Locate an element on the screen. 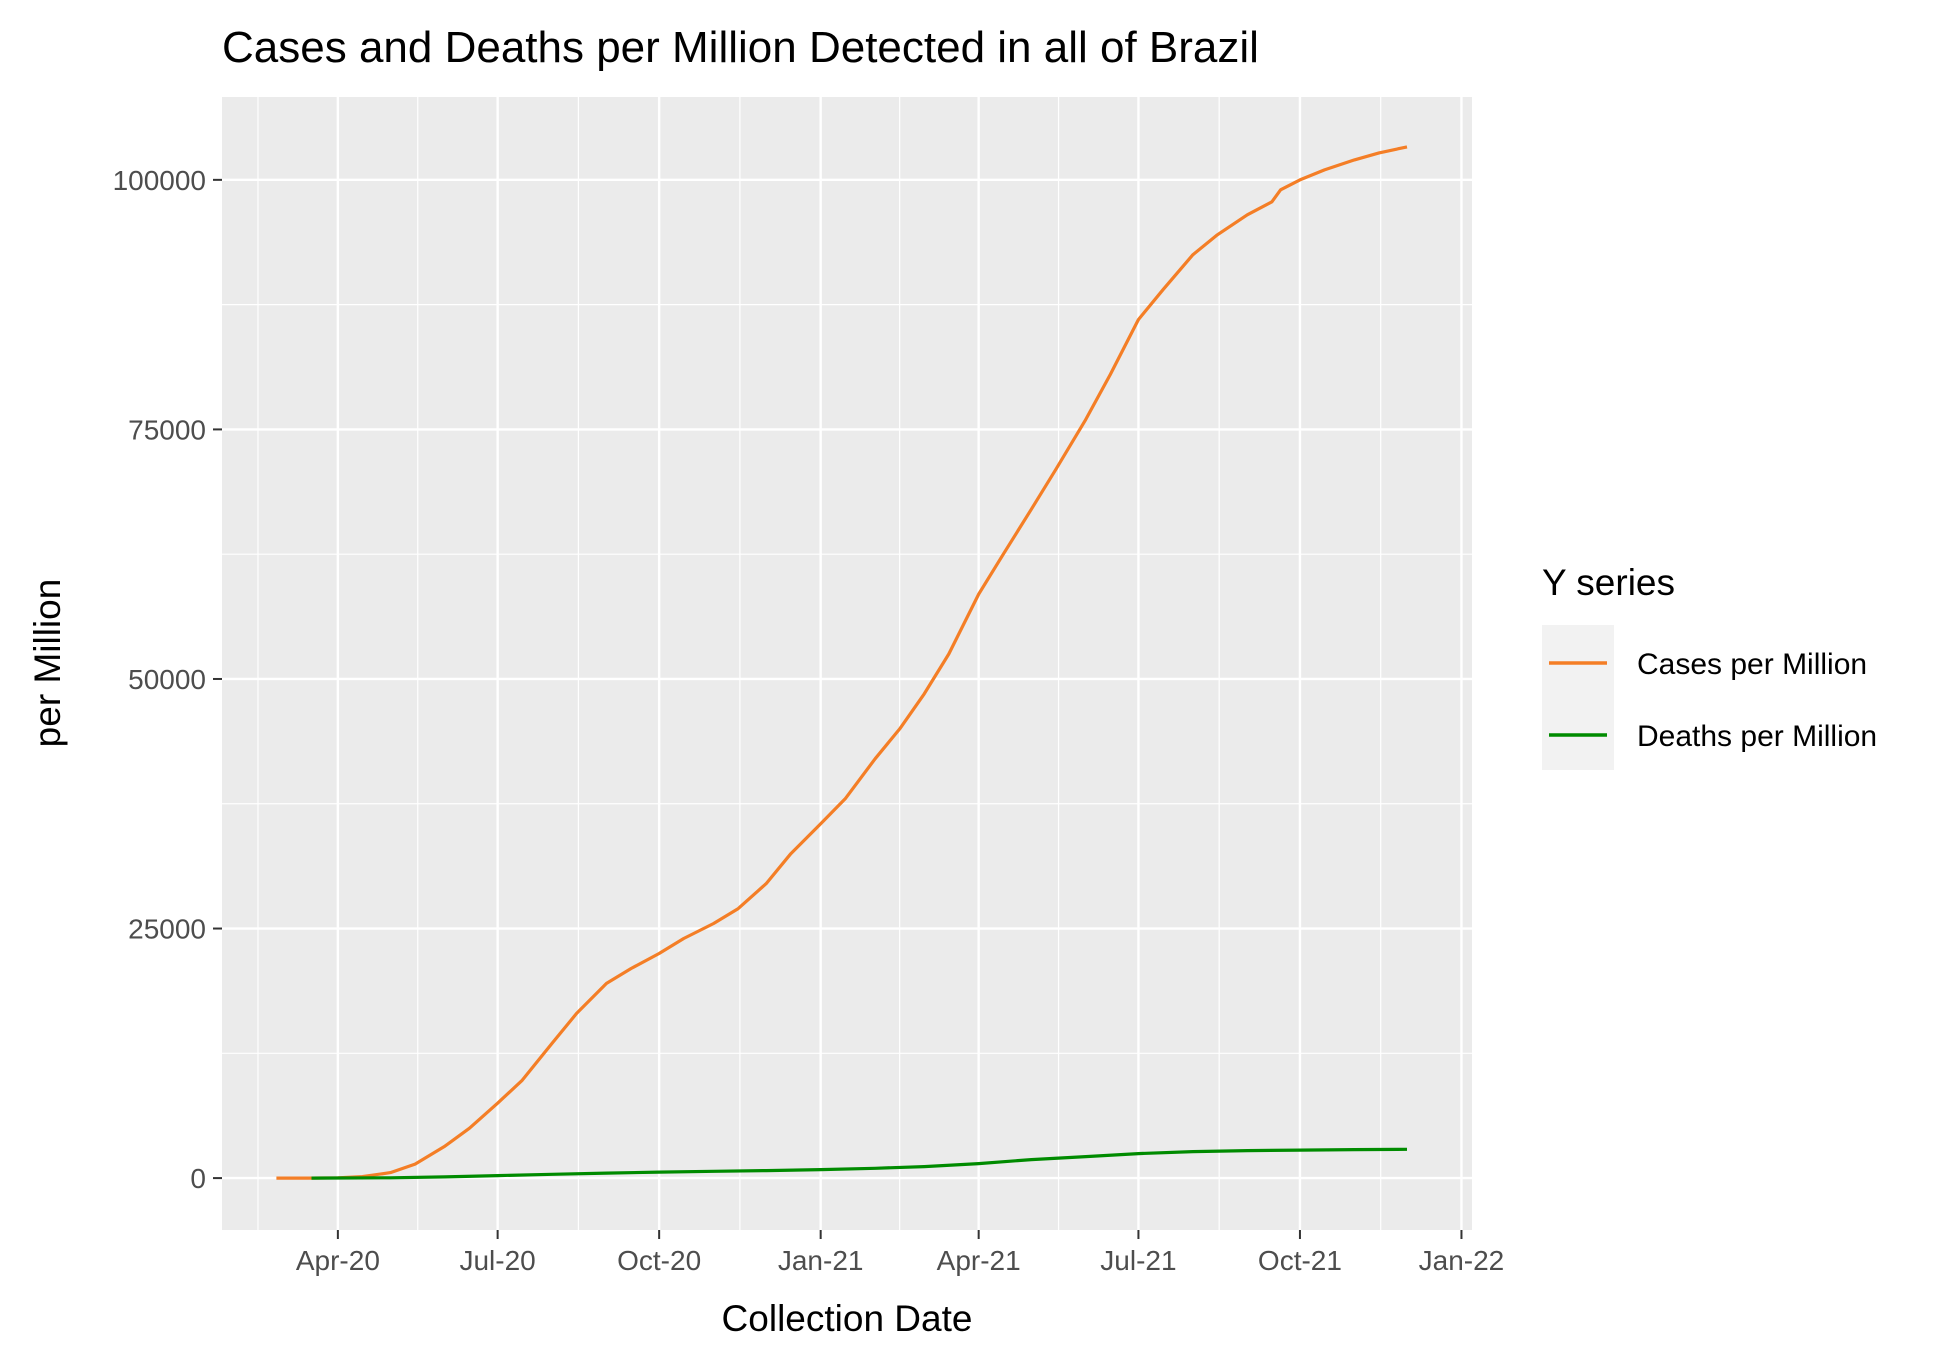 The width and height of the screenshot is (1950, 1349). y-tick-label: 100000 is located at coordinates (159, 180).